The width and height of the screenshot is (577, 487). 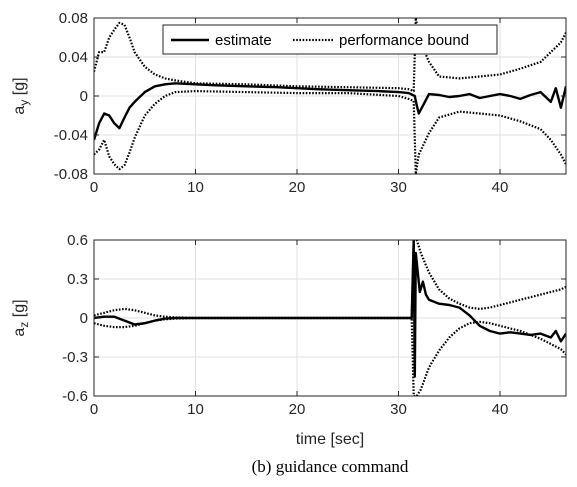 I want to click on y-tick-label: 0.6, so click(x=77, y=240).